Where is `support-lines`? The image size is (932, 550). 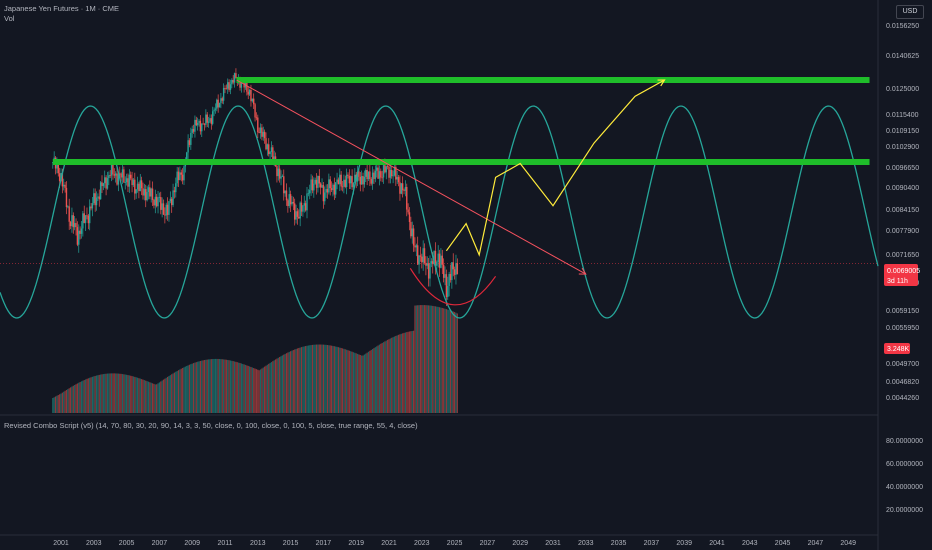 support-lines is located at coordinates (461, 121).